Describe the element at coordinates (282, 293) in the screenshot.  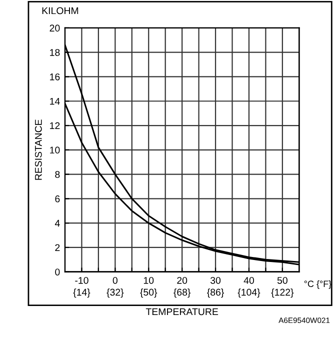
I see `x2-tick-label: {122}` at that location.